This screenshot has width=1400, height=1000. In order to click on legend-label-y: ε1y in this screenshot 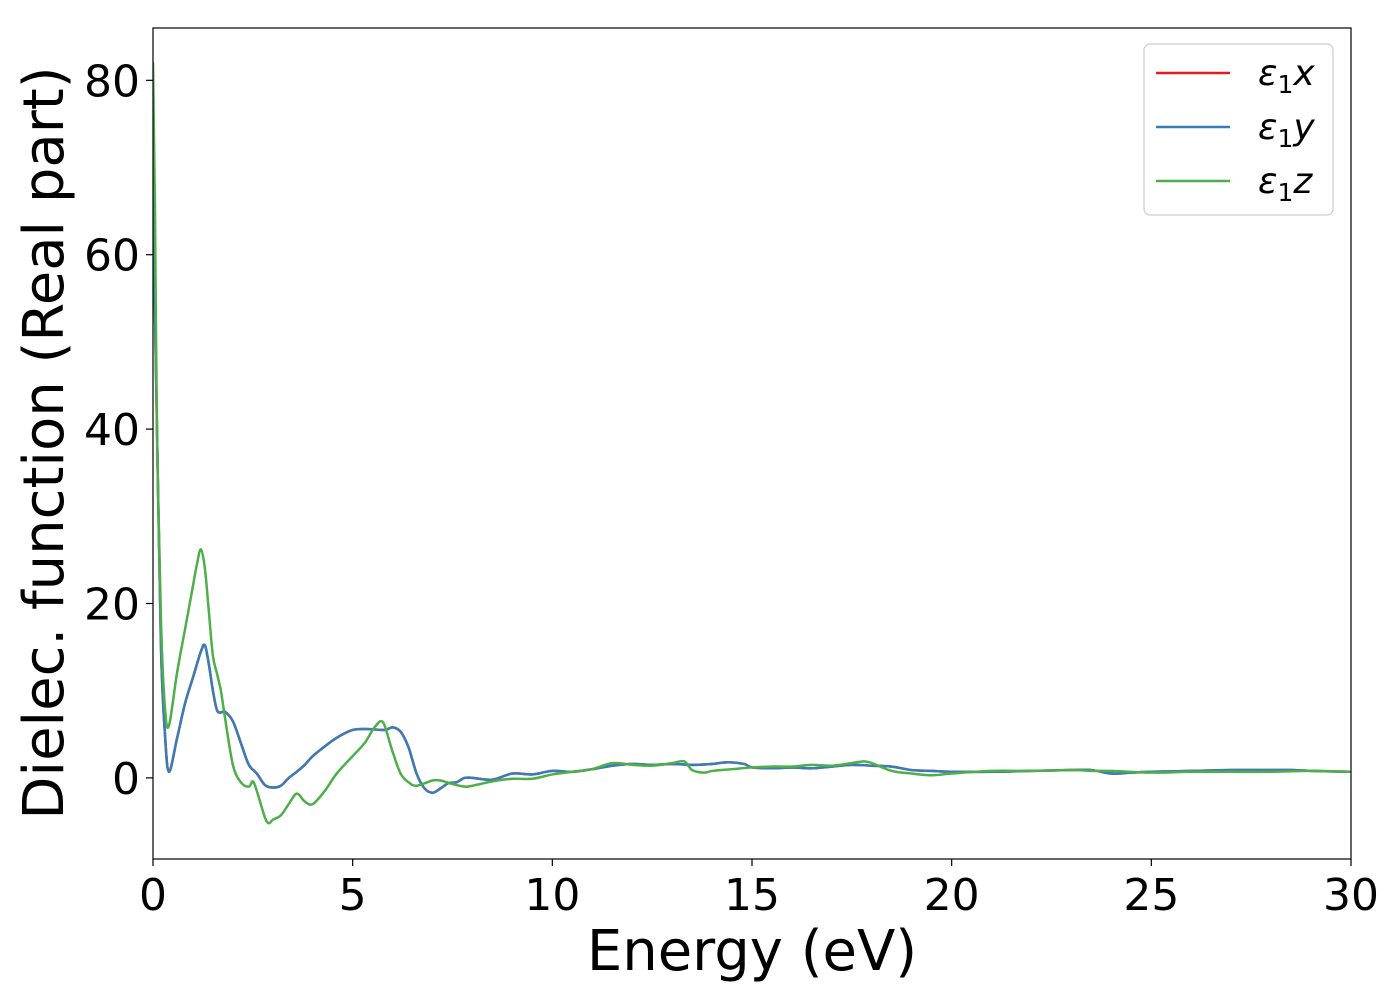, I will do `click(1286, 130)`.